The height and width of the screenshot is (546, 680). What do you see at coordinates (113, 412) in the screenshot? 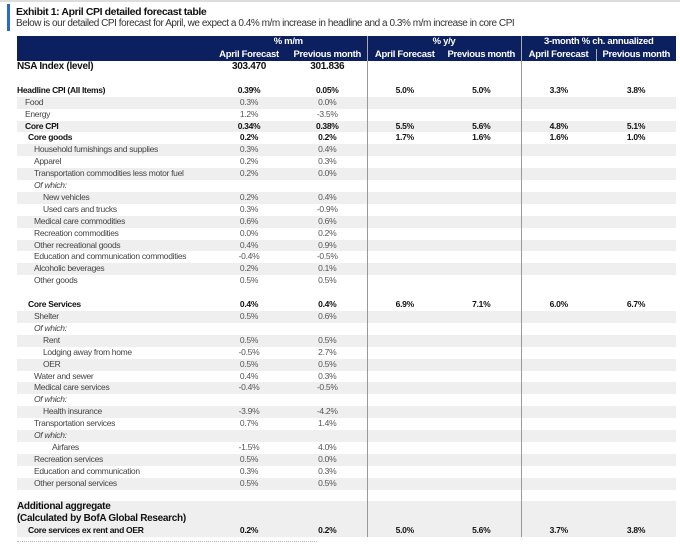
I see `row-label: Health insurance` at bounding box center [113, 412].